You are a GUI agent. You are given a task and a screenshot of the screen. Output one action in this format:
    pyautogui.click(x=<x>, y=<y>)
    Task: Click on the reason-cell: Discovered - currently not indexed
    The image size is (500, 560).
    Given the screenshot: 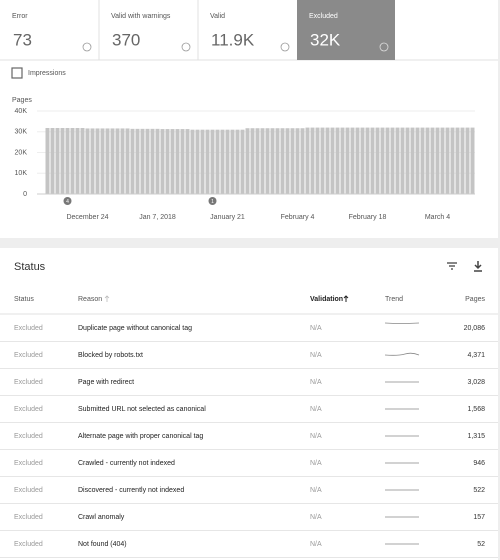 What is the action you would take?
    pyautogui.click(x=131, y=490)
    